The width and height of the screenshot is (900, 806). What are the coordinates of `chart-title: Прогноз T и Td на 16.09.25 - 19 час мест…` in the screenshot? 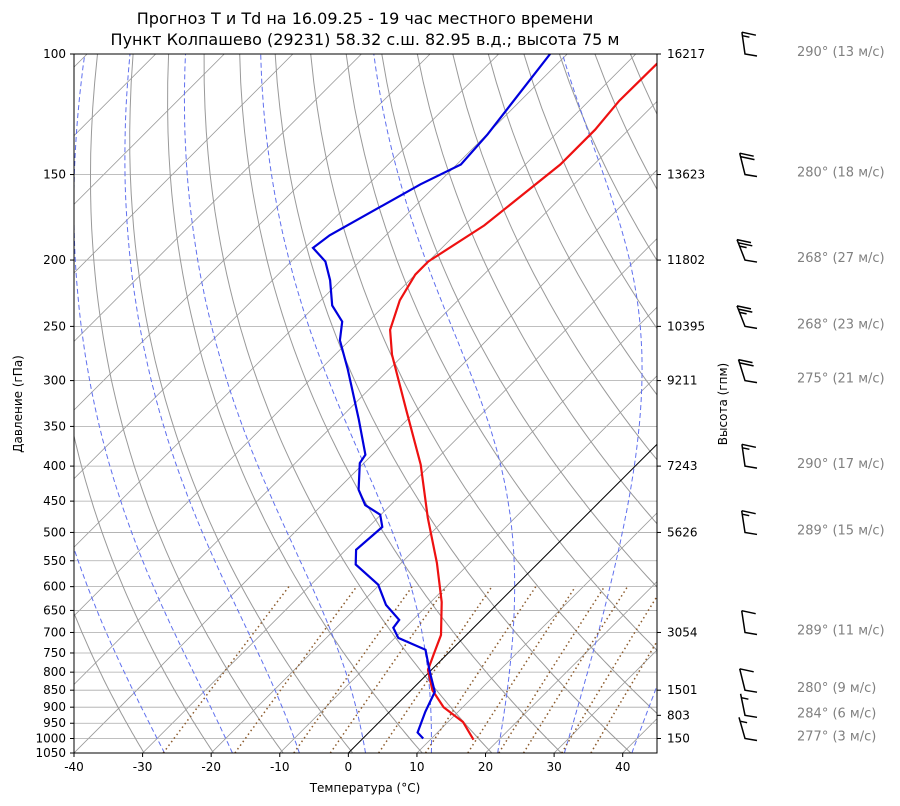 It's located at (365, 18).